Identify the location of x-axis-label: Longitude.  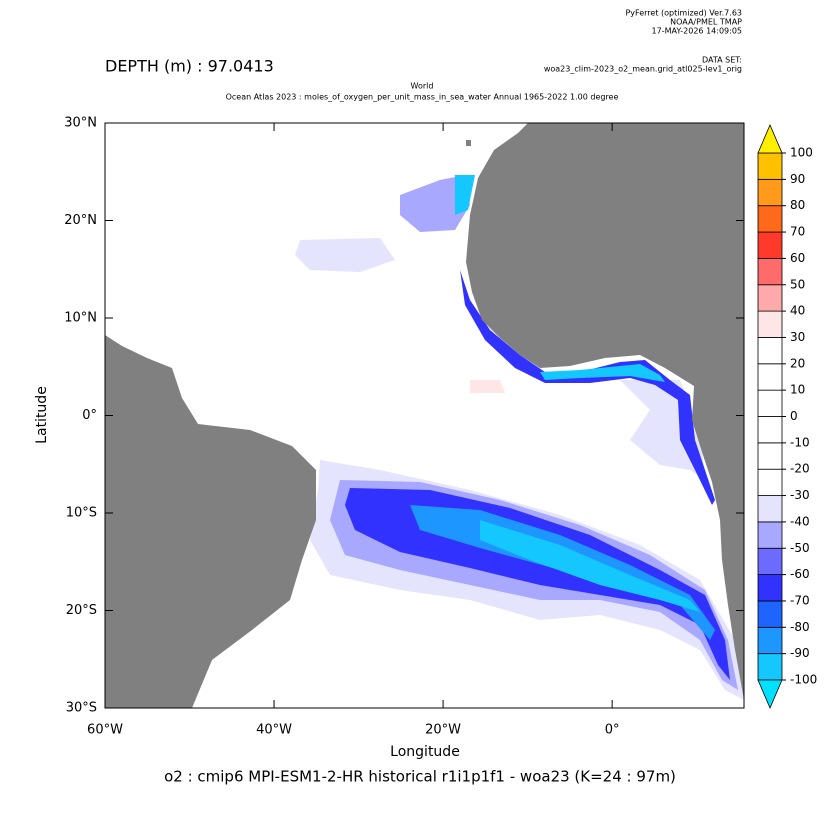
(425, 752).